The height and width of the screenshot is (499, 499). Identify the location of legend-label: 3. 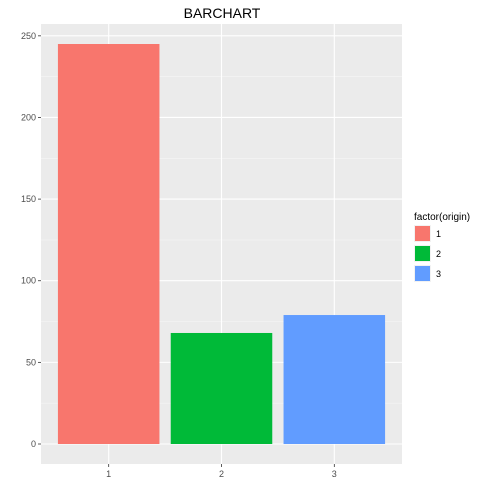
(438, 274).